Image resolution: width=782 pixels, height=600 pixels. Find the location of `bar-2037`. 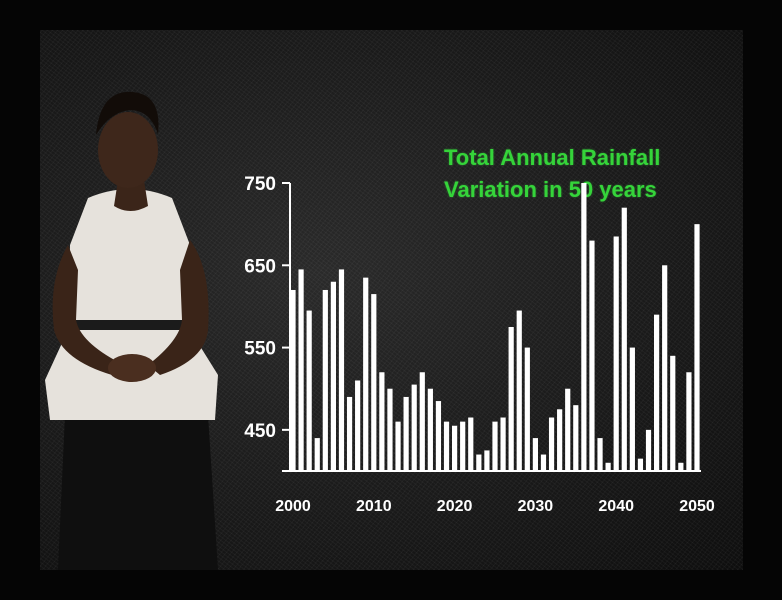

bar-2037 is located at coordinates (592, 355).